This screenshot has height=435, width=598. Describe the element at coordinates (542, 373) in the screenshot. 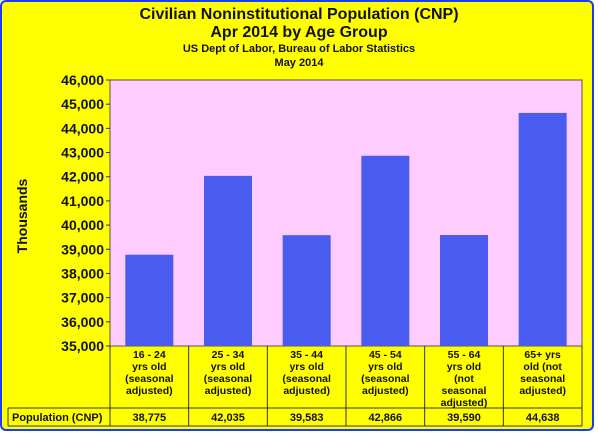

I see `x-category-label: 65+ yrs old (not seasonal adjusted)` at that location.